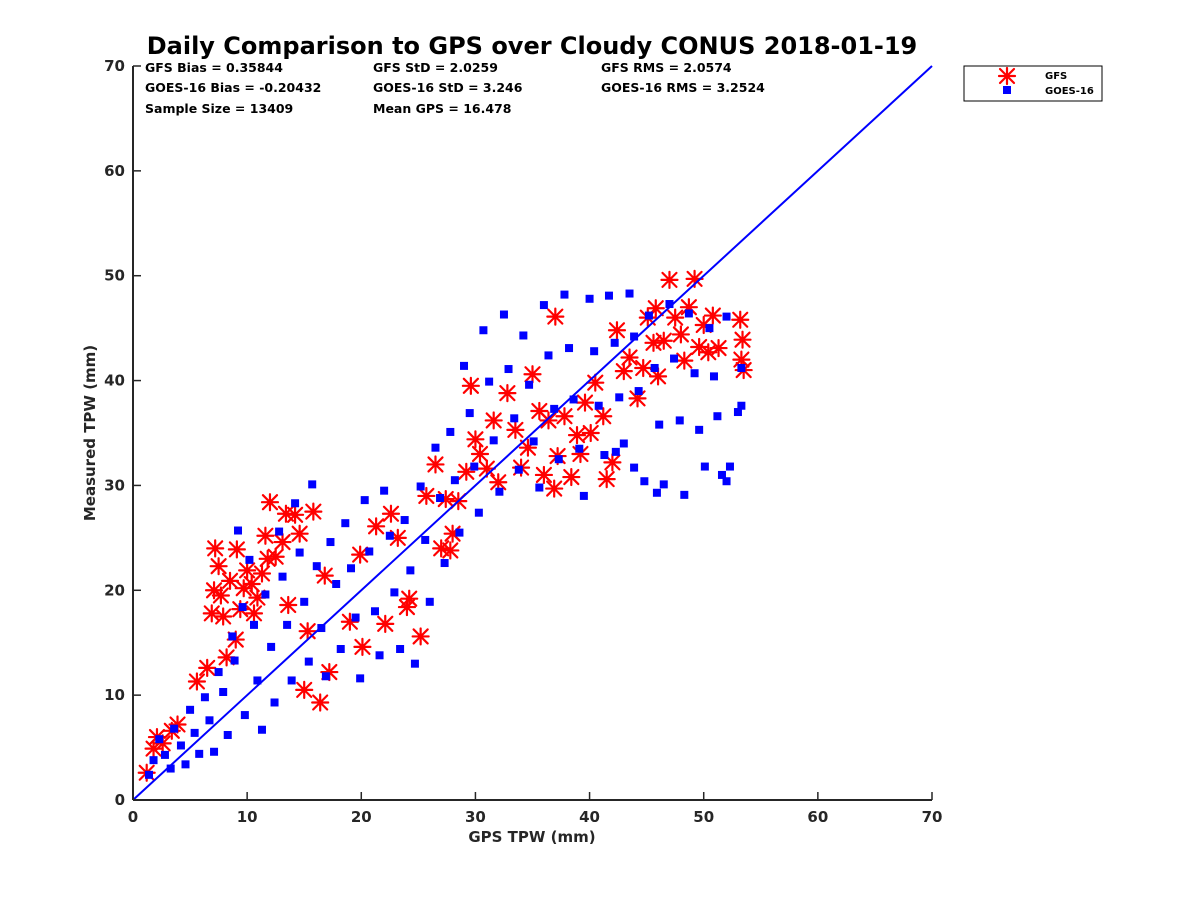  Describe the element at coordinates (114, 171) in the screenshot. I see `y-tick-label: 60` at that location.